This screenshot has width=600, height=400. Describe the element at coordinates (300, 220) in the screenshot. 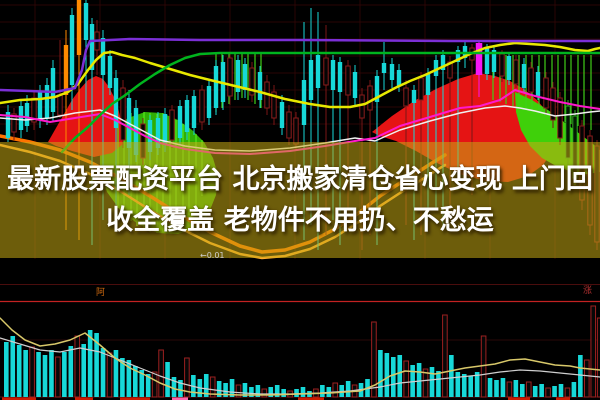

I see `headline-line-2: 收全覆盖 老物件不用扔、不愁运` at that location.